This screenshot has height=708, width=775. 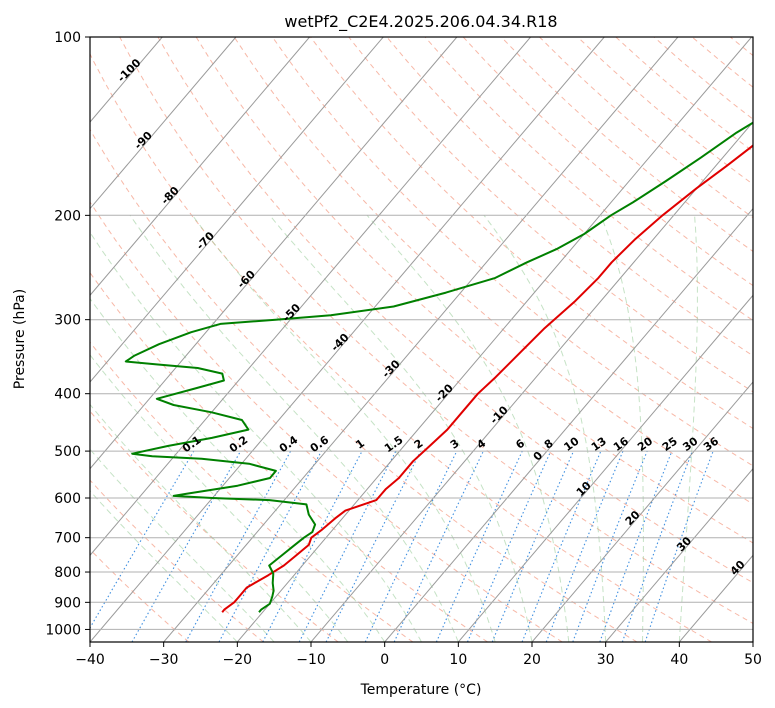 I want to click on x-tick-label: 40, so click(x=679, y=660).